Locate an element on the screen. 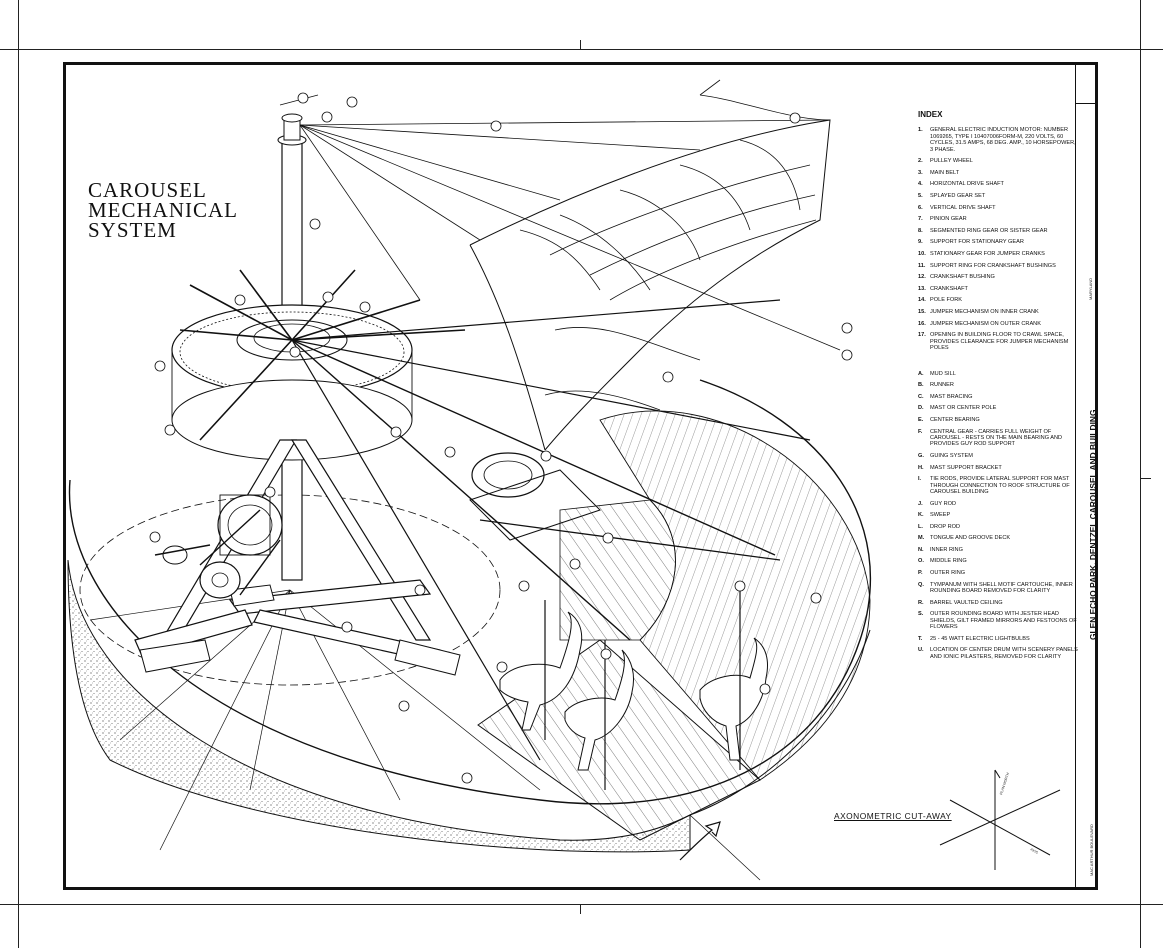  index-item-text: Splayed gear set is located at coordinates (958, 196).